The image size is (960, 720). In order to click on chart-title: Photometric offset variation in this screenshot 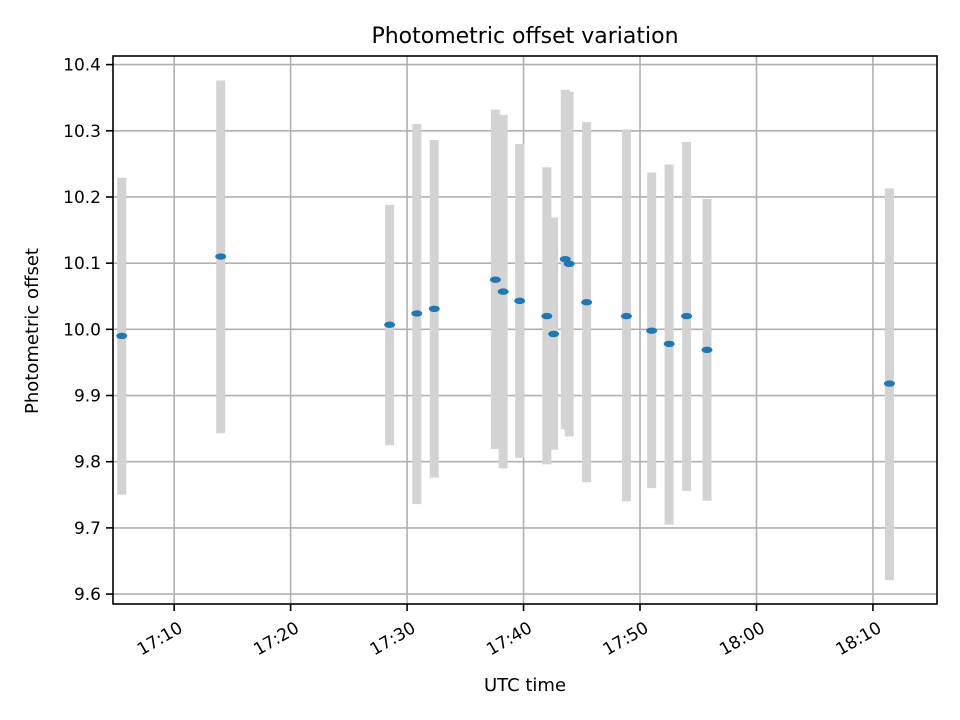, I will do `click(524, 36)`.